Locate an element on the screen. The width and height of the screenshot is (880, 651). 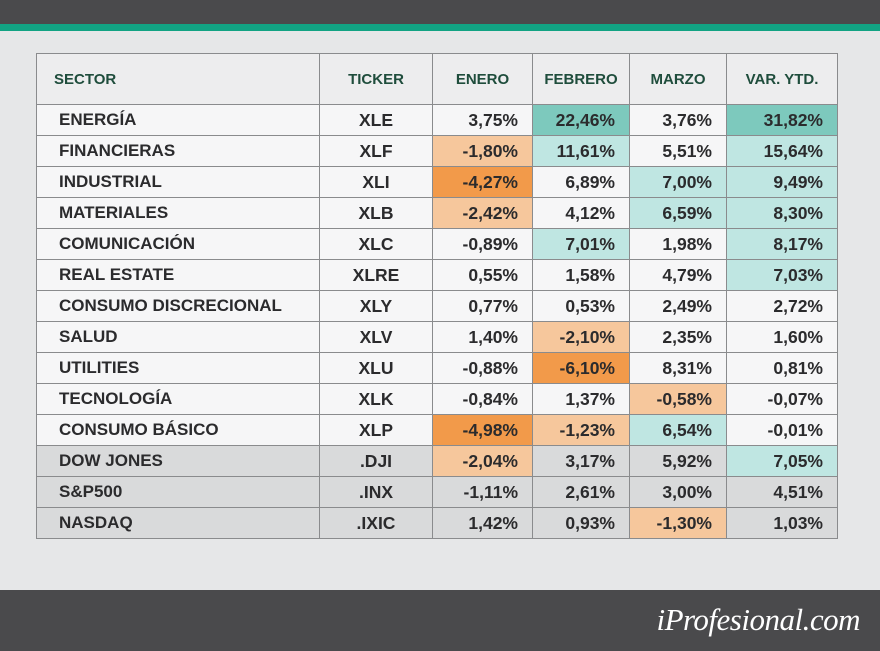
cell-ytd: 15,64% is located at coordinates (782, 151).